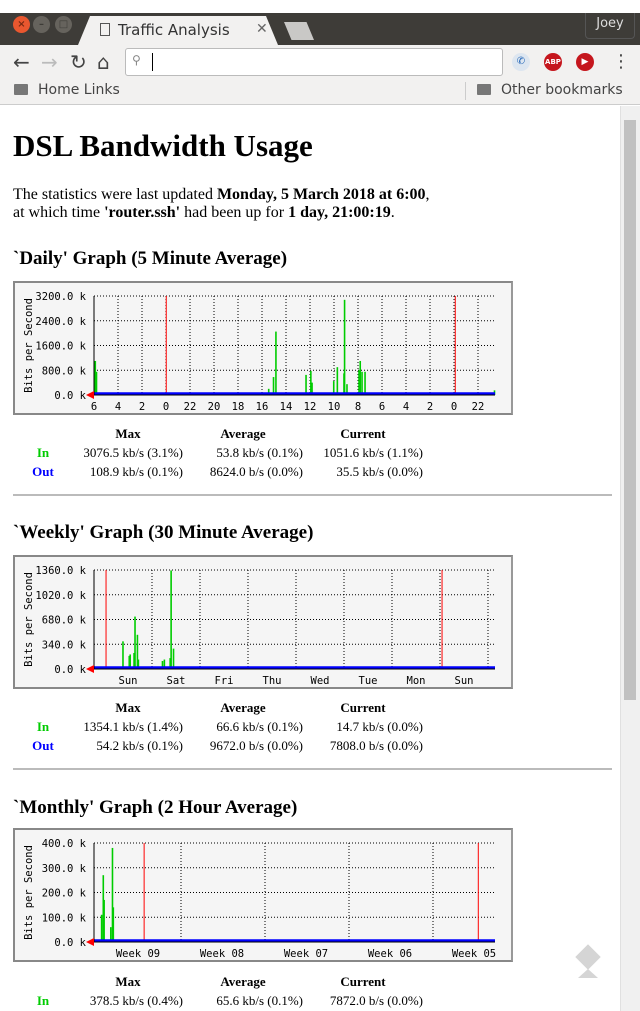 The image size is (640, 1011). Describe the element at coordinates (21, 24) in the screenshot. I see `close-window-button: ×` at that location.